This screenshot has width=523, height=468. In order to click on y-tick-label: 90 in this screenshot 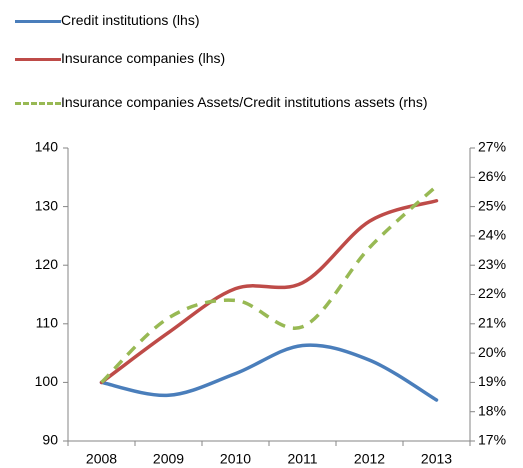, I will do `click(50, 440)`.